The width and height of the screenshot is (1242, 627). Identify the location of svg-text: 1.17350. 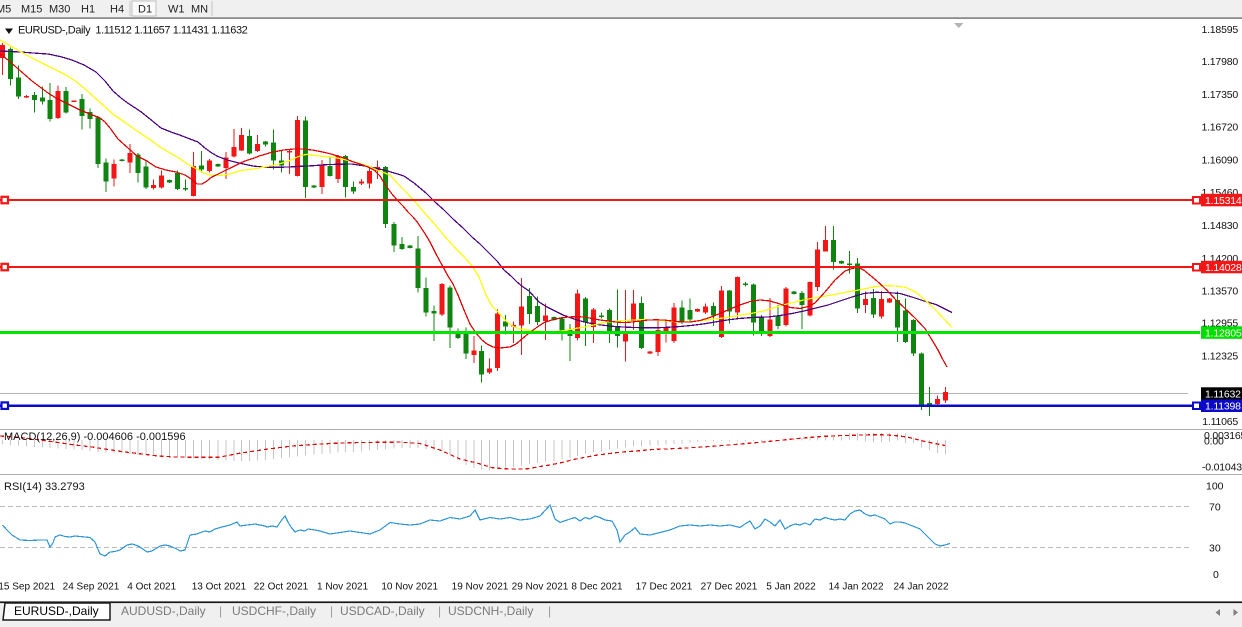
(1219, 95).